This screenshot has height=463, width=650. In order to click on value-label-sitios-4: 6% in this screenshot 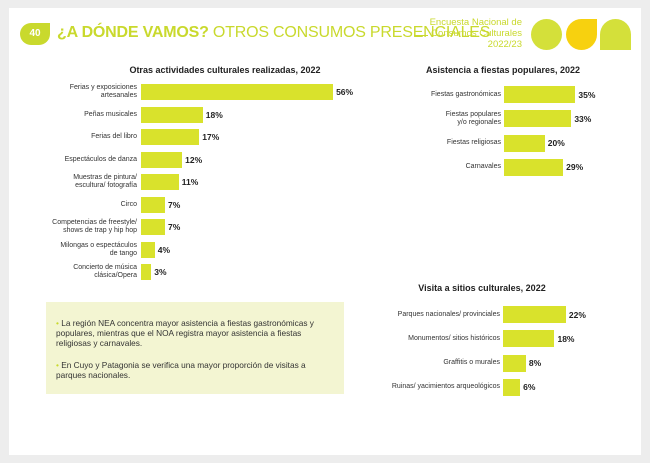, I will do `click(529, 387)`.